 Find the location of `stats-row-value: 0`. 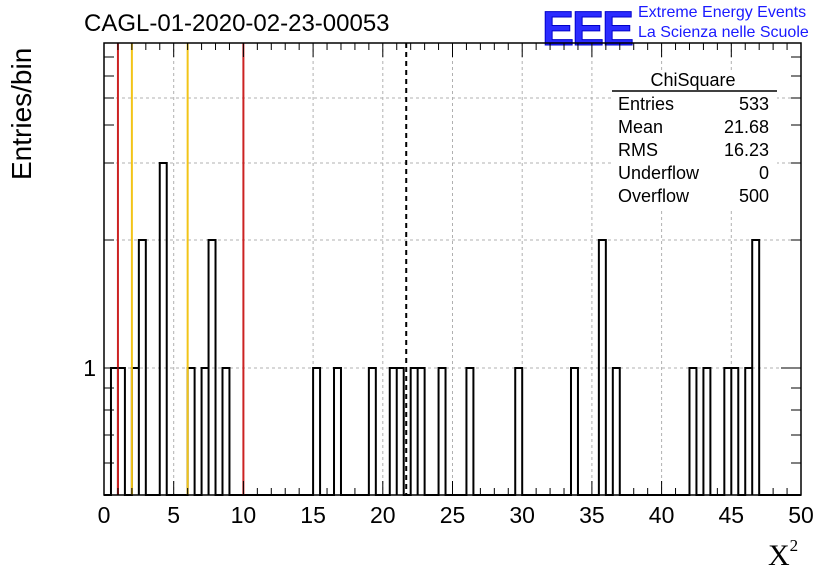

stats-row-value: 0 is located at coordinates (764, 173).